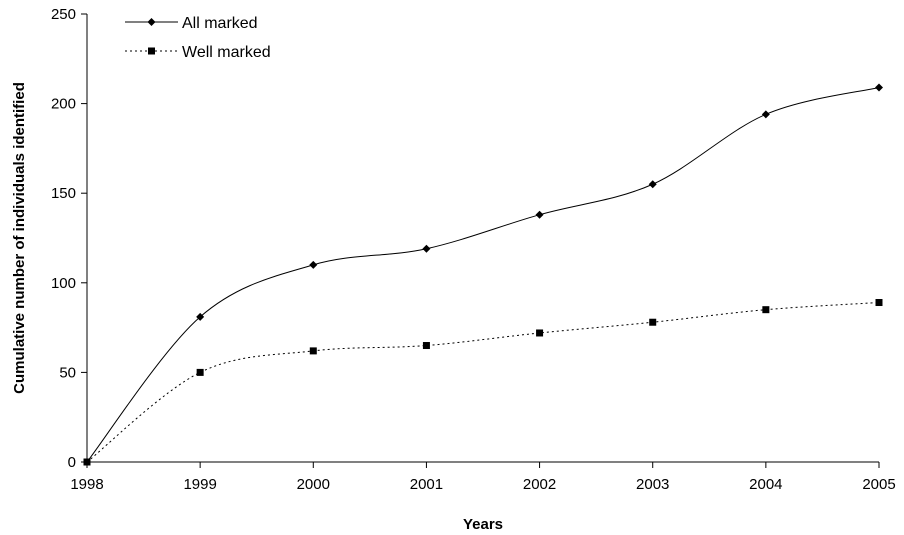 This screenshot has height=535, width=904. I want to click on x-axis-title: Years, so click(483, 524).